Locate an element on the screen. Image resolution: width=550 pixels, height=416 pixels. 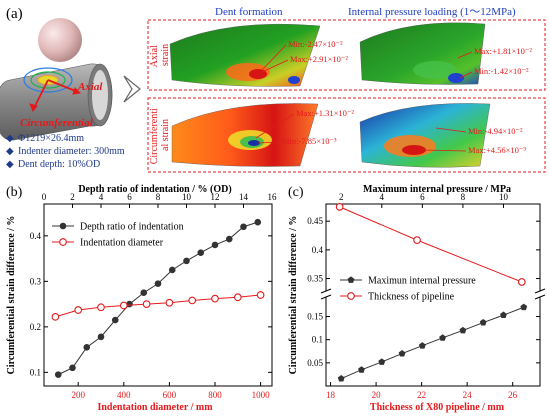
header-dent-formation: Dent formation is located at coordinates (249, 12).